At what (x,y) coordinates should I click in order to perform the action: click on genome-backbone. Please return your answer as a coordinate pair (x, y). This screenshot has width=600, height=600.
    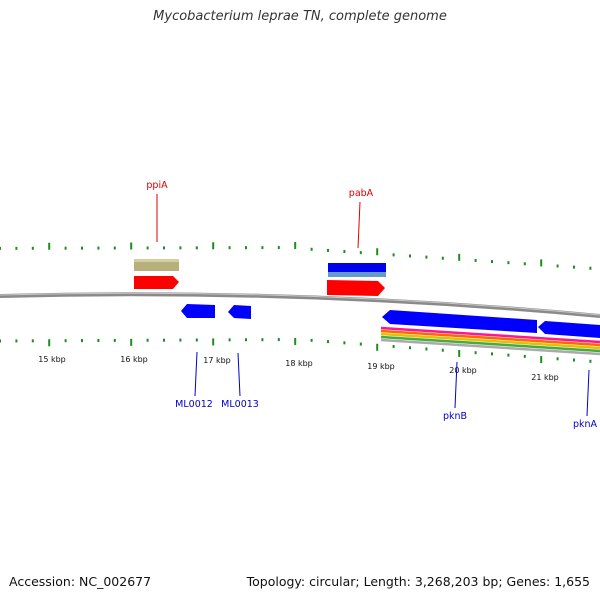
    Looking at the image, I should click on (300, 305).